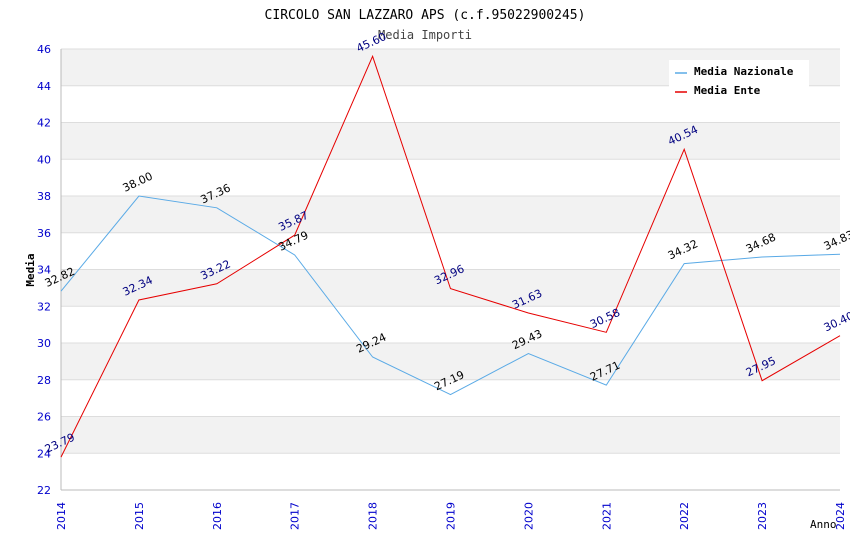  Describe the element at coordinates (44, 49) in the screenshot. I see `y-tick-label: 46` at that location.